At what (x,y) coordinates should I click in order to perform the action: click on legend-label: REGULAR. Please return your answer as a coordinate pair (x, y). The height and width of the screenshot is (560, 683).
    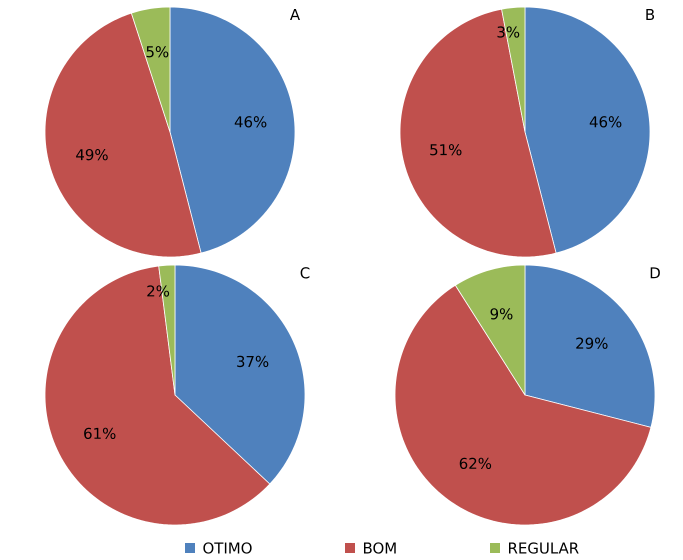
    Looking at the image, I should click on (543, 548).